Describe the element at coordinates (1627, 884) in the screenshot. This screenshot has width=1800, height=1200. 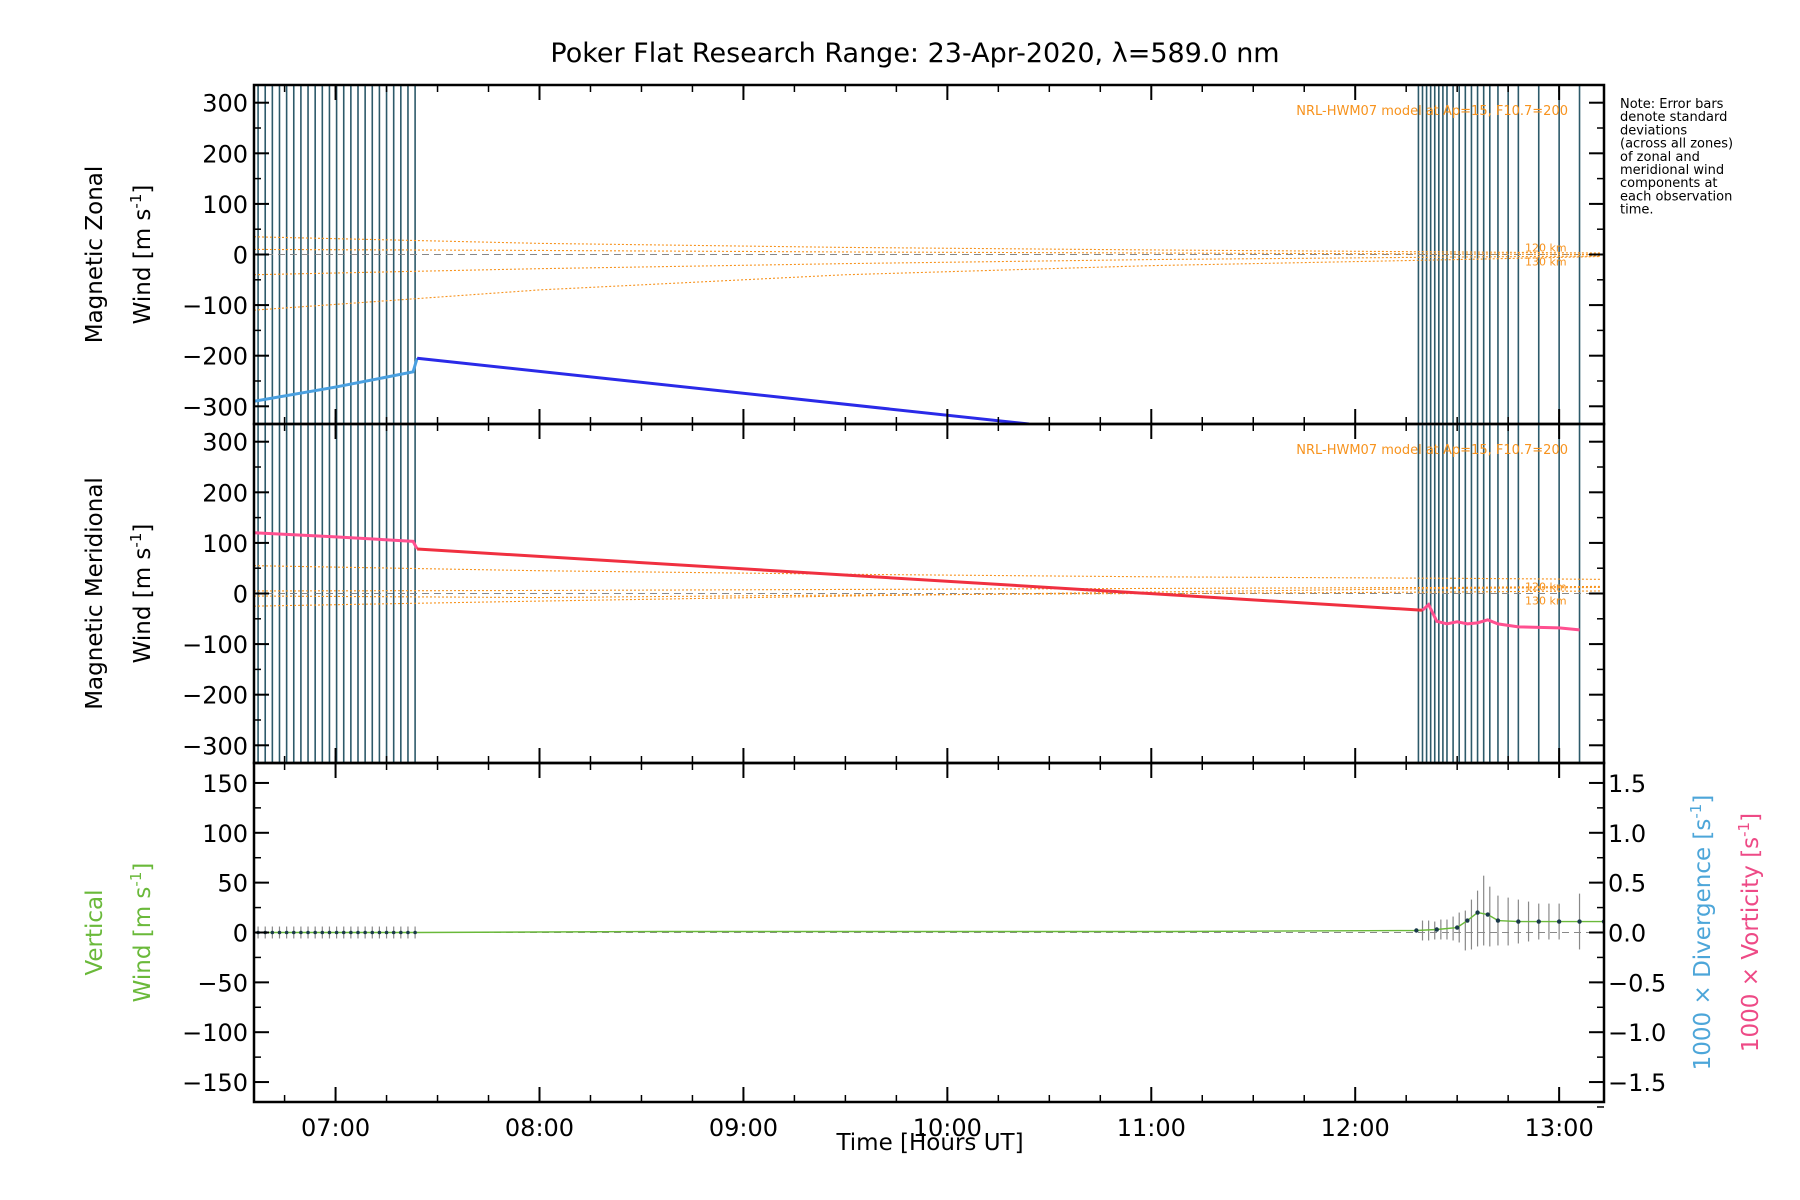
I see `y2-tick-label: 0.5` at that location.